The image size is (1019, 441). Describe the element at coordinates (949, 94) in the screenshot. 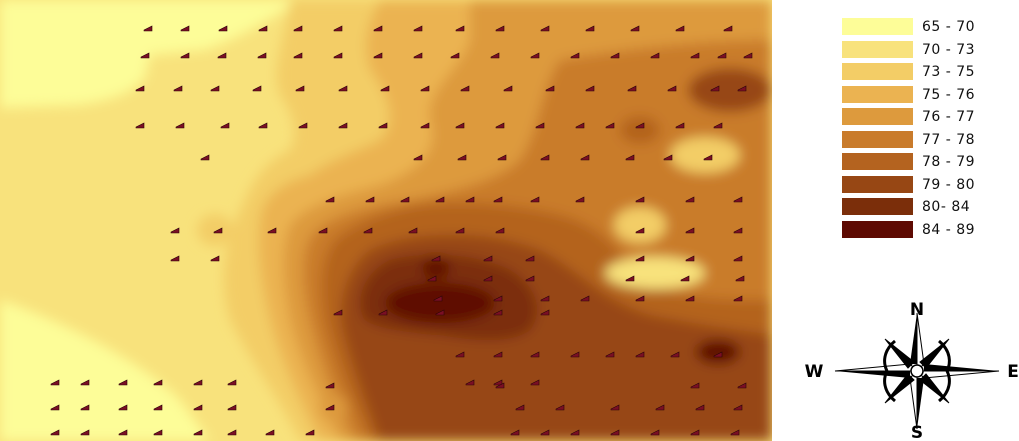

I see `legend-label: 75 - 76` at that location.